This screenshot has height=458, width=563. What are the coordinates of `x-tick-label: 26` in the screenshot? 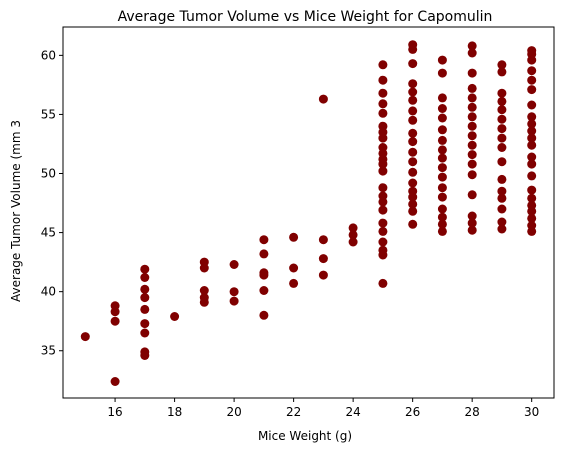 It's located at (412, 412).